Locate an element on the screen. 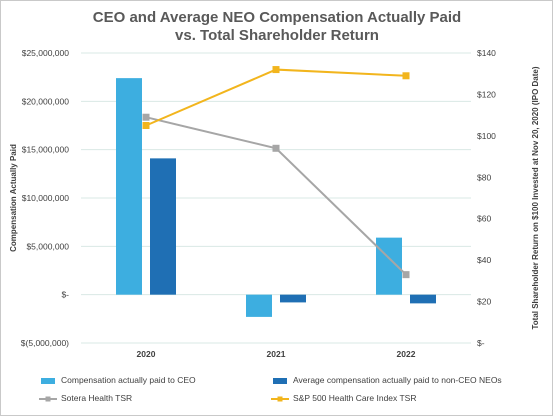 The image size is (553, 416). right-axis-tick-label: $60 is located at coordinates (484, 219).